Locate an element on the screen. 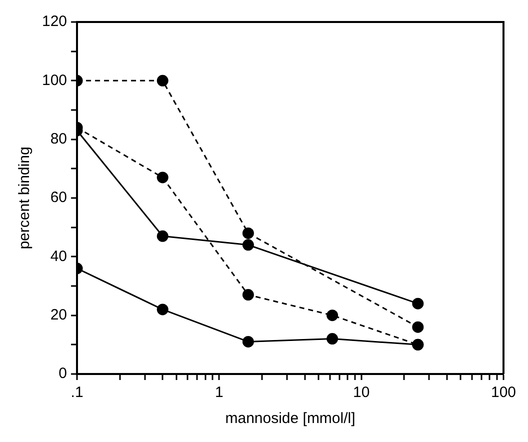 The image size is (528, 442). x-tick-label: 100 is located at coordinates (503, 393).